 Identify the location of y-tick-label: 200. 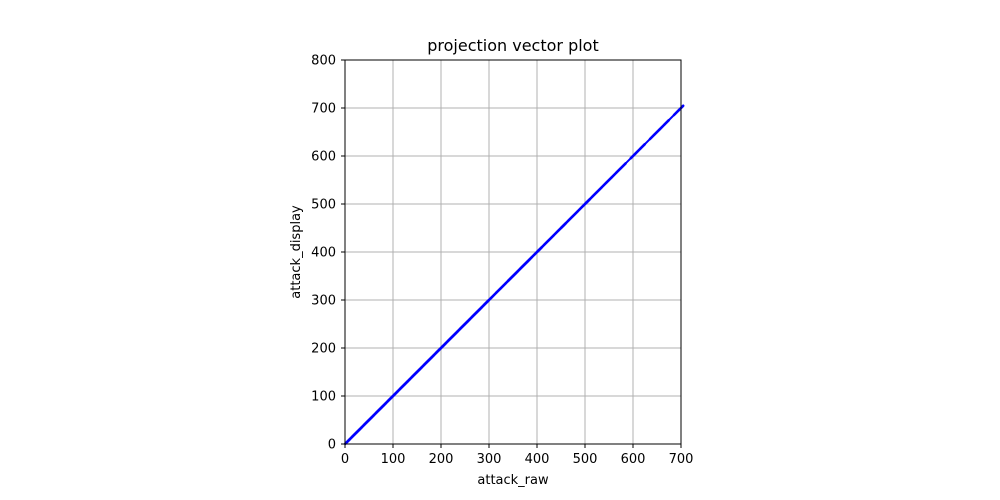
(323, 349).